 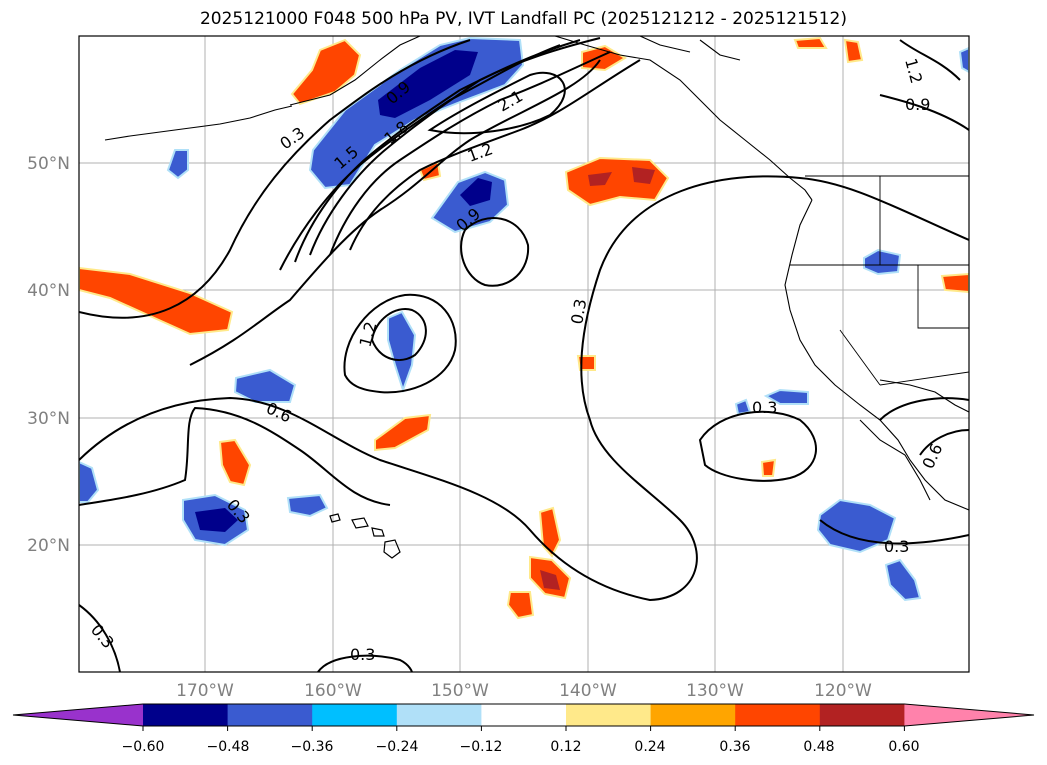 What do you see at coordinates (818, 747) in the screenshot?
I see `colorbar-tick-label: 0.48` at bounding box center [818, 747].